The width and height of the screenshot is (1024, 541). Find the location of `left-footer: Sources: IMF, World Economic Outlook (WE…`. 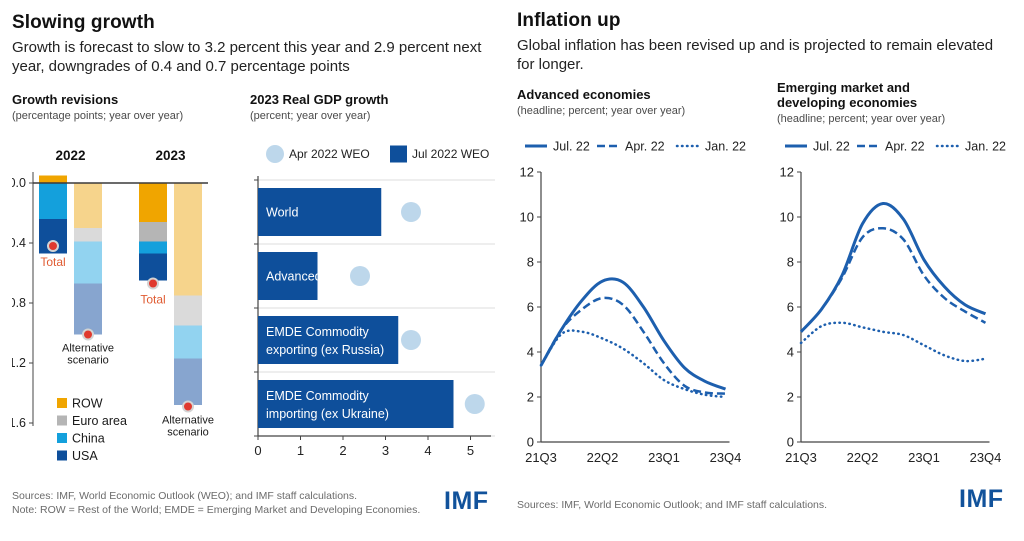

left-footer: Sources: IMF, World Economic Outlook (WE… is located at coordinates (227, 503).